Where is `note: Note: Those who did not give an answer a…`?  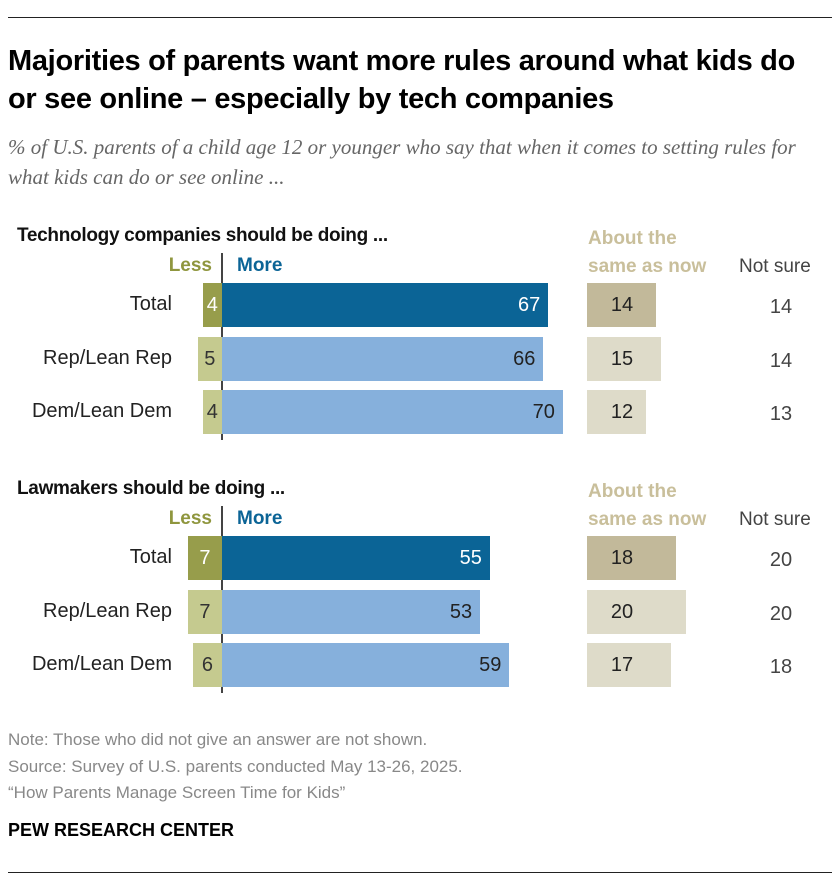 note: Note: Those who did not give an answer a… is located at coordinates (218, 739).